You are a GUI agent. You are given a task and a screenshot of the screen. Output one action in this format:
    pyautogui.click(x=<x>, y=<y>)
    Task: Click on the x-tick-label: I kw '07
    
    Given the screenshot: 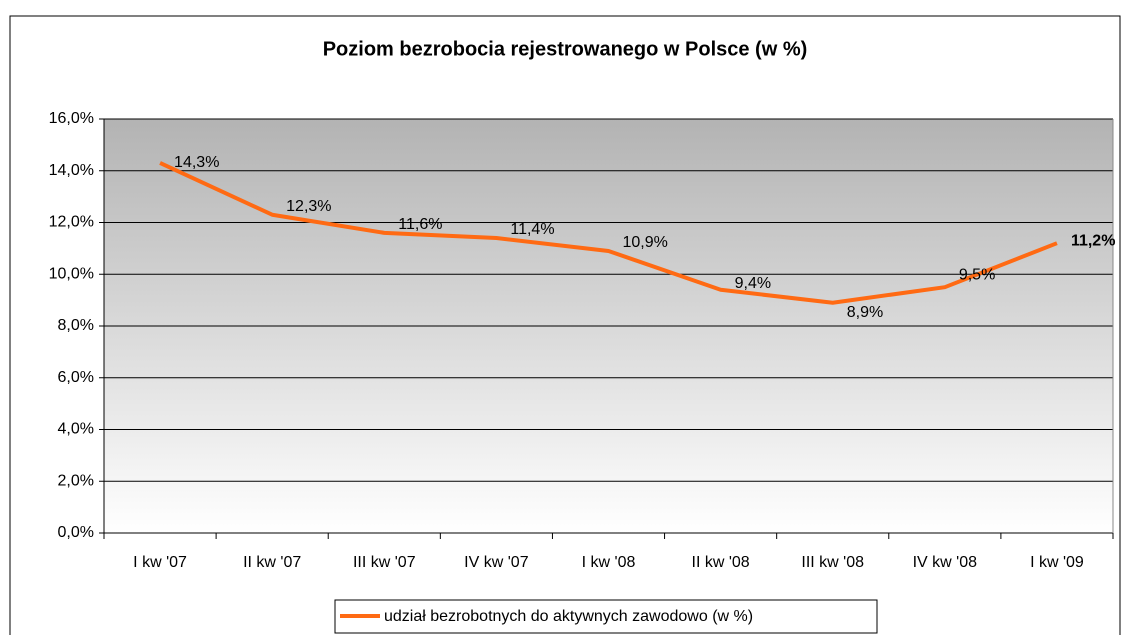 What is the action you would take?
    pyautogui.click(x=160, y=562)
    